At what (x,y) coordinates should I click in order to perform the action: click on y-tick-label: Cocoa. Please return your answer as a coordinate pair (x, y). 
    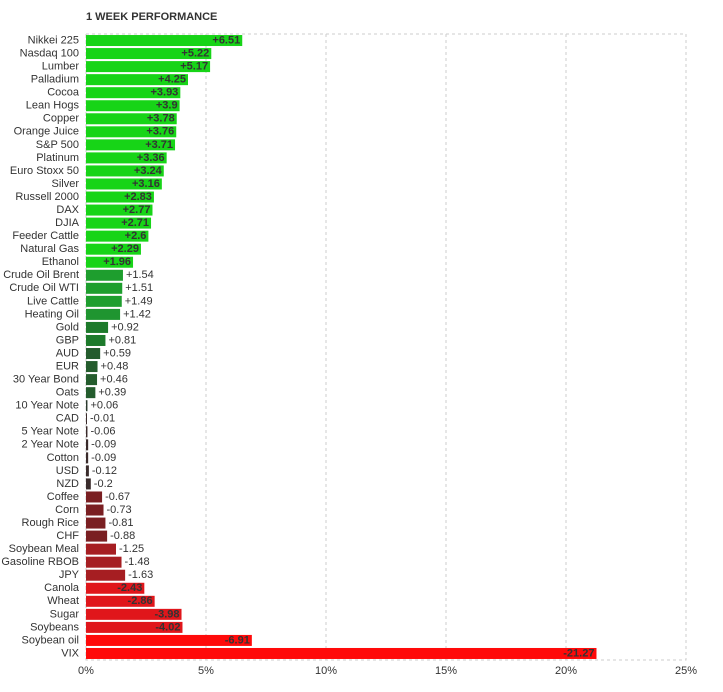
    Looking at the image, I should click on (63, 93).